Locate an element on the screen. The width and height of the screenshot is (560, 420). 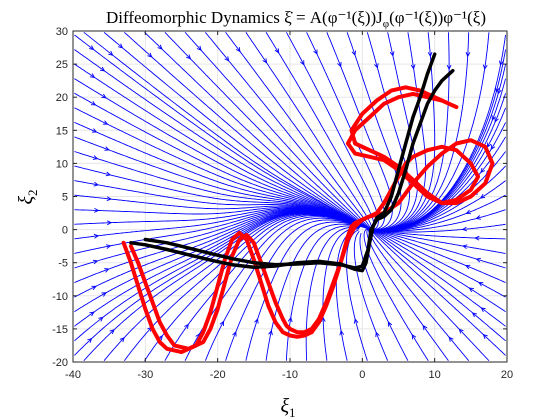
y-tick-label: -5 is located at coordinates (63, 264).